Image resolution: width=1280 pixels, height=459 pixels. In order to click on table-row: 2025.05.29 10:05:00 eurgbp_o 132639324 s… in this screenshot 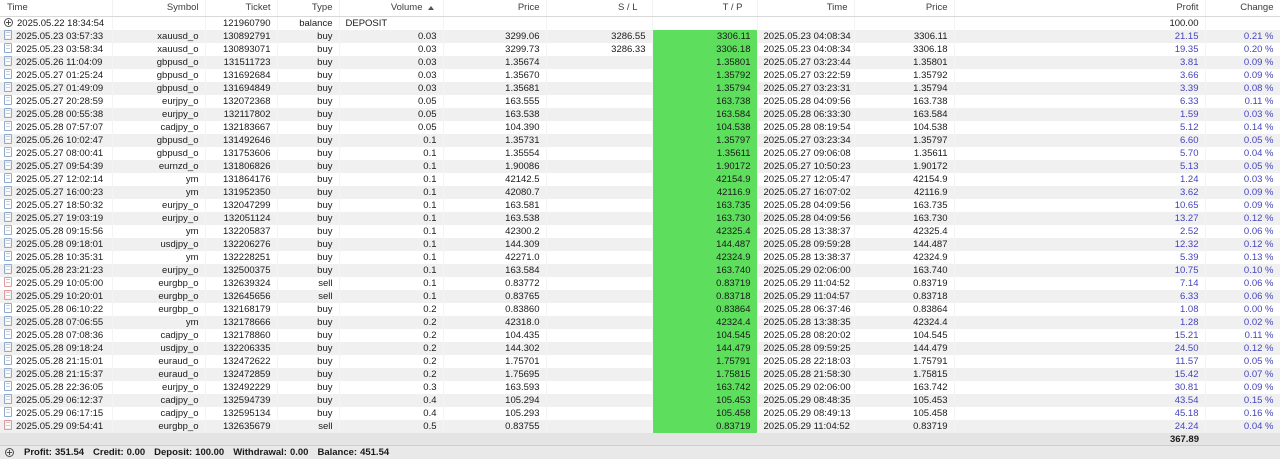, I will do `click(640, 283)`.